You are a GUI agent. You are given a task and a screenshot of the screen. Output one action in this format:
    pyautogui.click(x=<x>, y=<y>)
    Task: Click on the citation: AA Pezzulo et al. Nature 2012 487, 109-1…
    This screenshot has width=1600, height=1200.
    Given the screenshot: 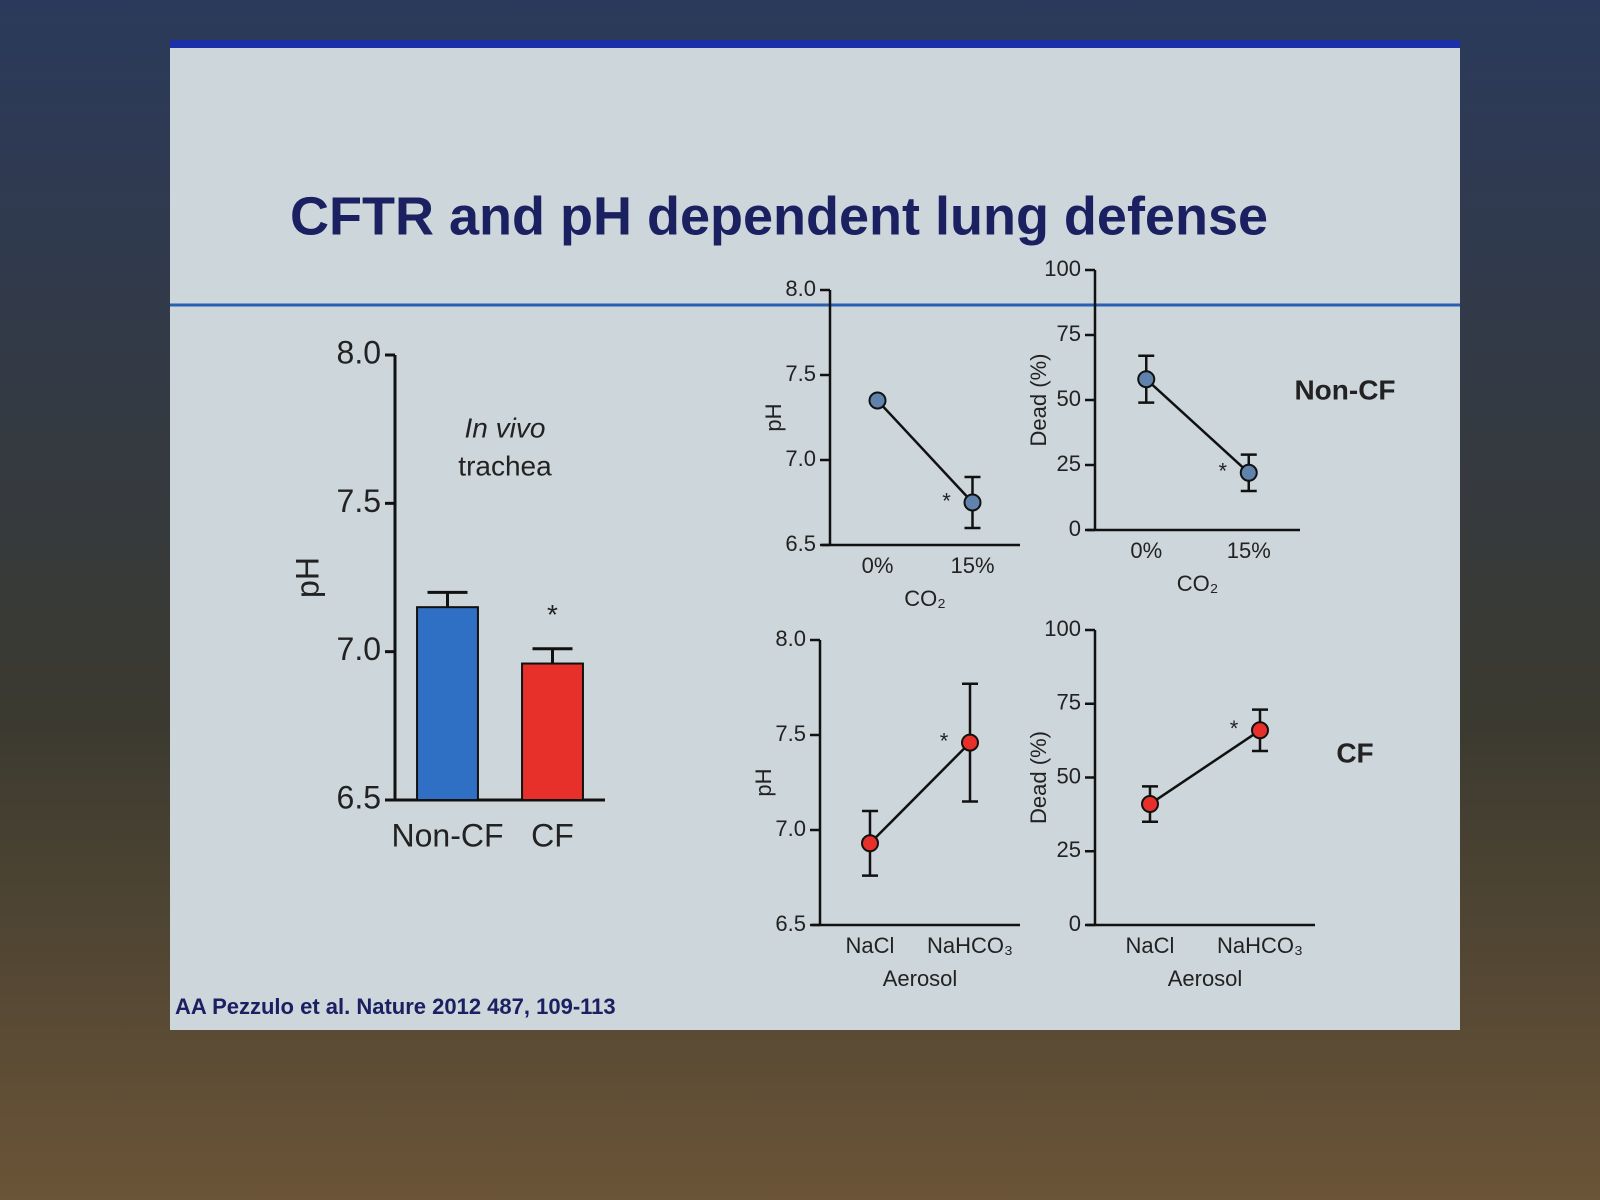 What is the action you would take?
    pyautogui.click(x=395, y=1006)
    